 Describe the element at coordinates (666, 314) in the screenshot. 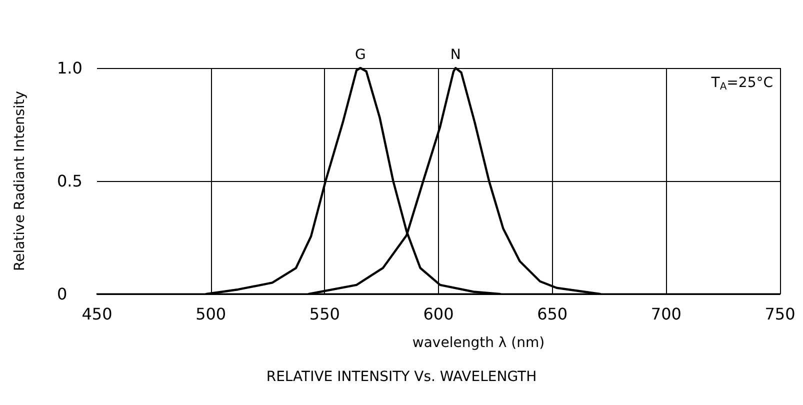

I see `x-tick-label: 700` at that location.